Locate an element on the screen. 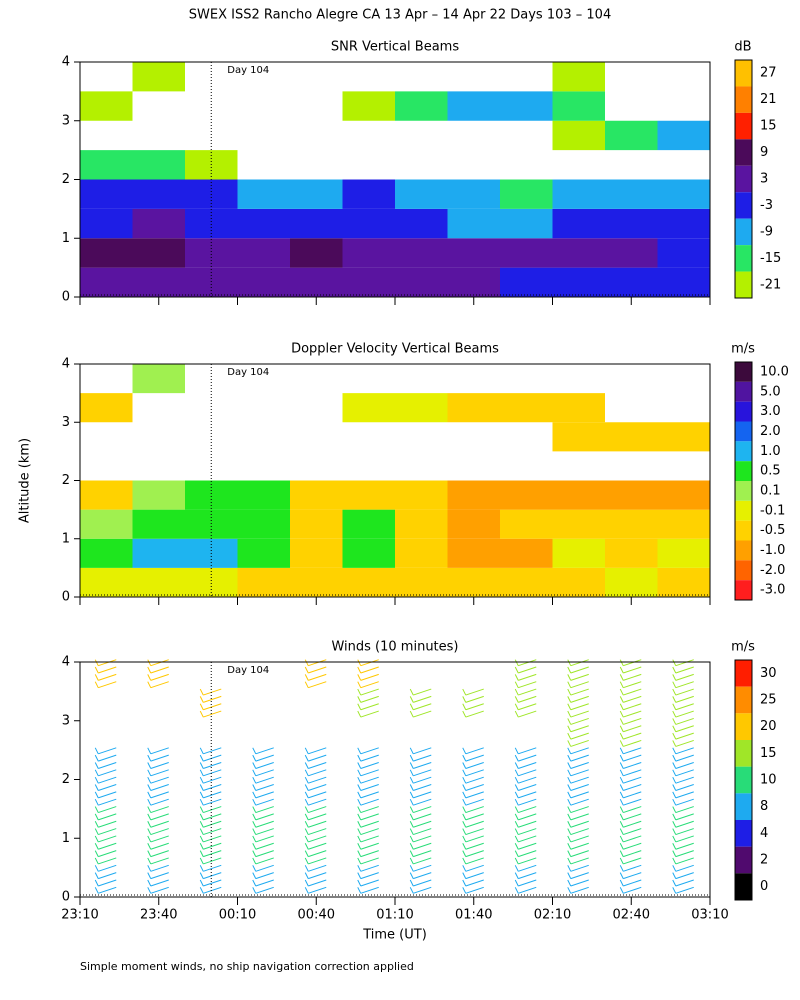 The image size is (800, 1000). colorbar-frame is located at coordinates (743, 481).